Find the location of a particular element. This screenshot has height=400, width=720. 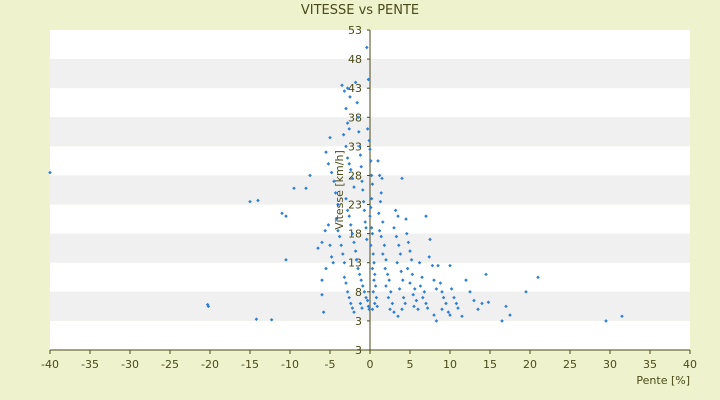

x-axis: -40 -35 -30 -25 -20 -15 -10 -5 0 5 10 15 20 25 30 35 40 is located at coordinates (369, 360).